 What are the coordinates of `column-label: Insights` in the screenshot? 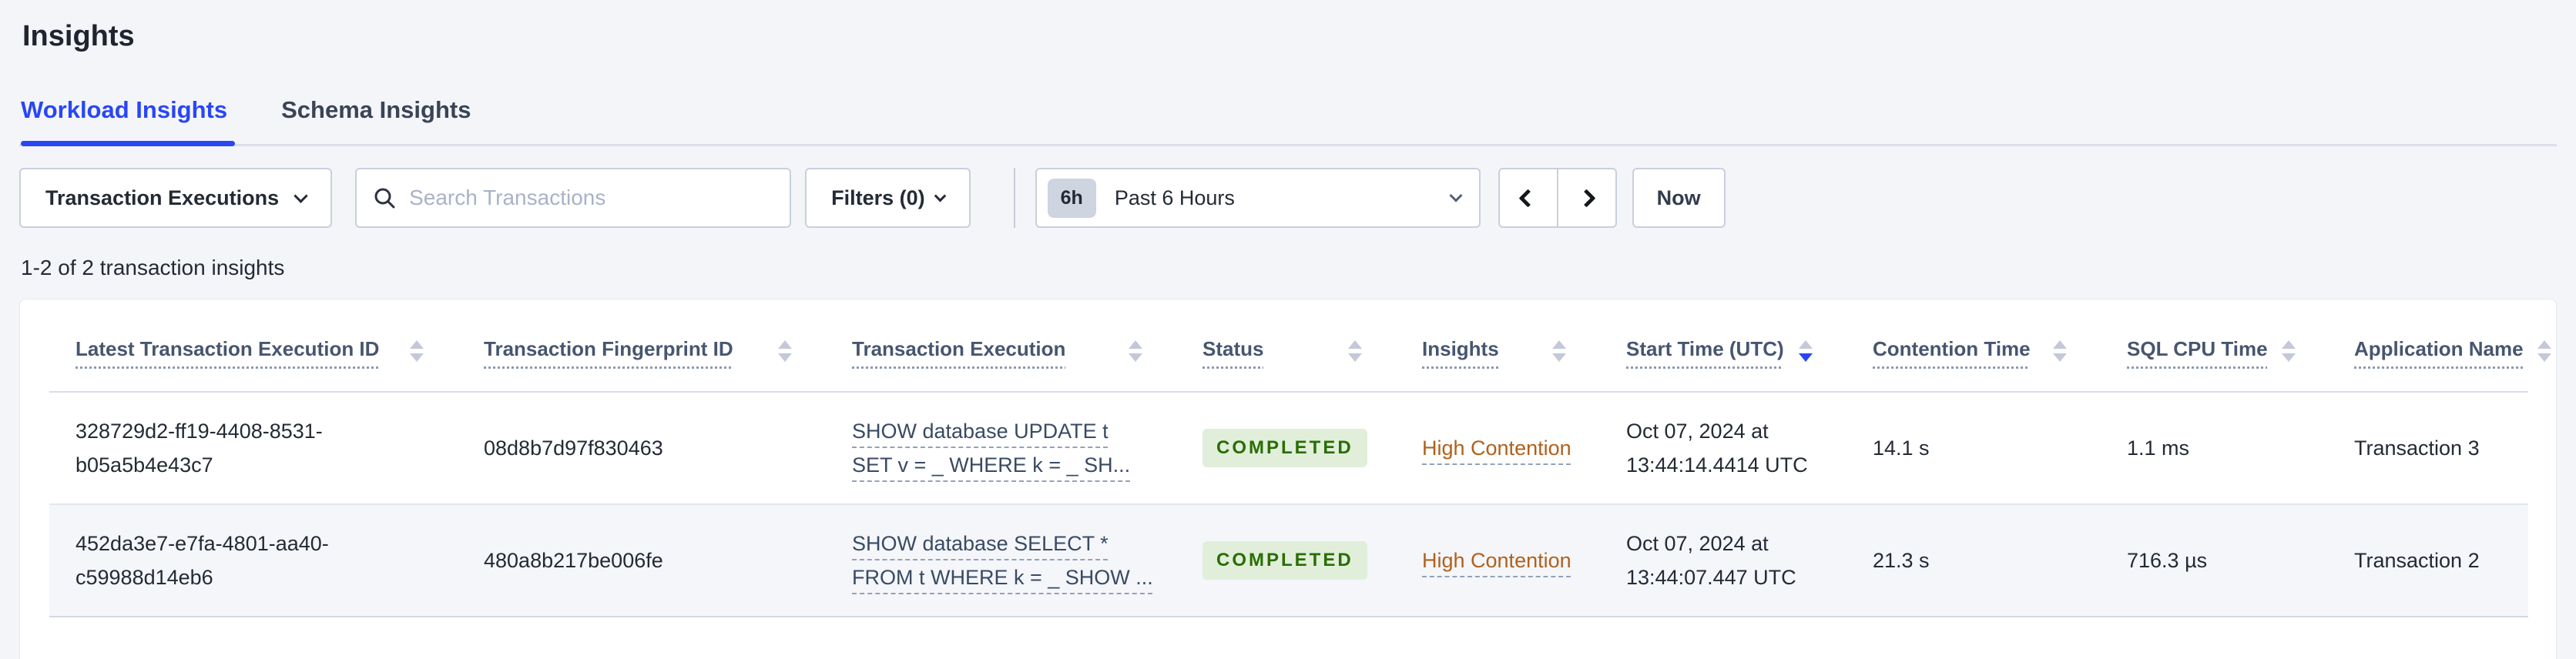 It's located at (1460, 348).